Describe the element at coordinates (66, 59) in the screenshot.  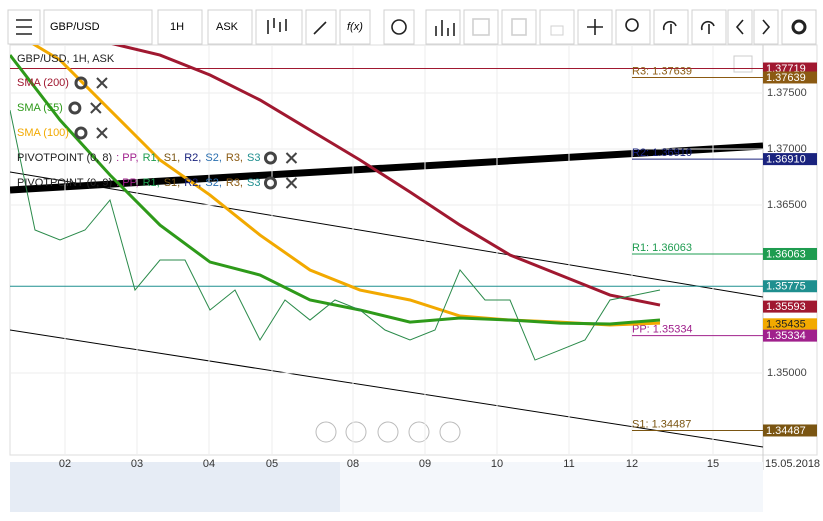
I see `instrument-label: GBP/USD, 1H, ASK` at that location.